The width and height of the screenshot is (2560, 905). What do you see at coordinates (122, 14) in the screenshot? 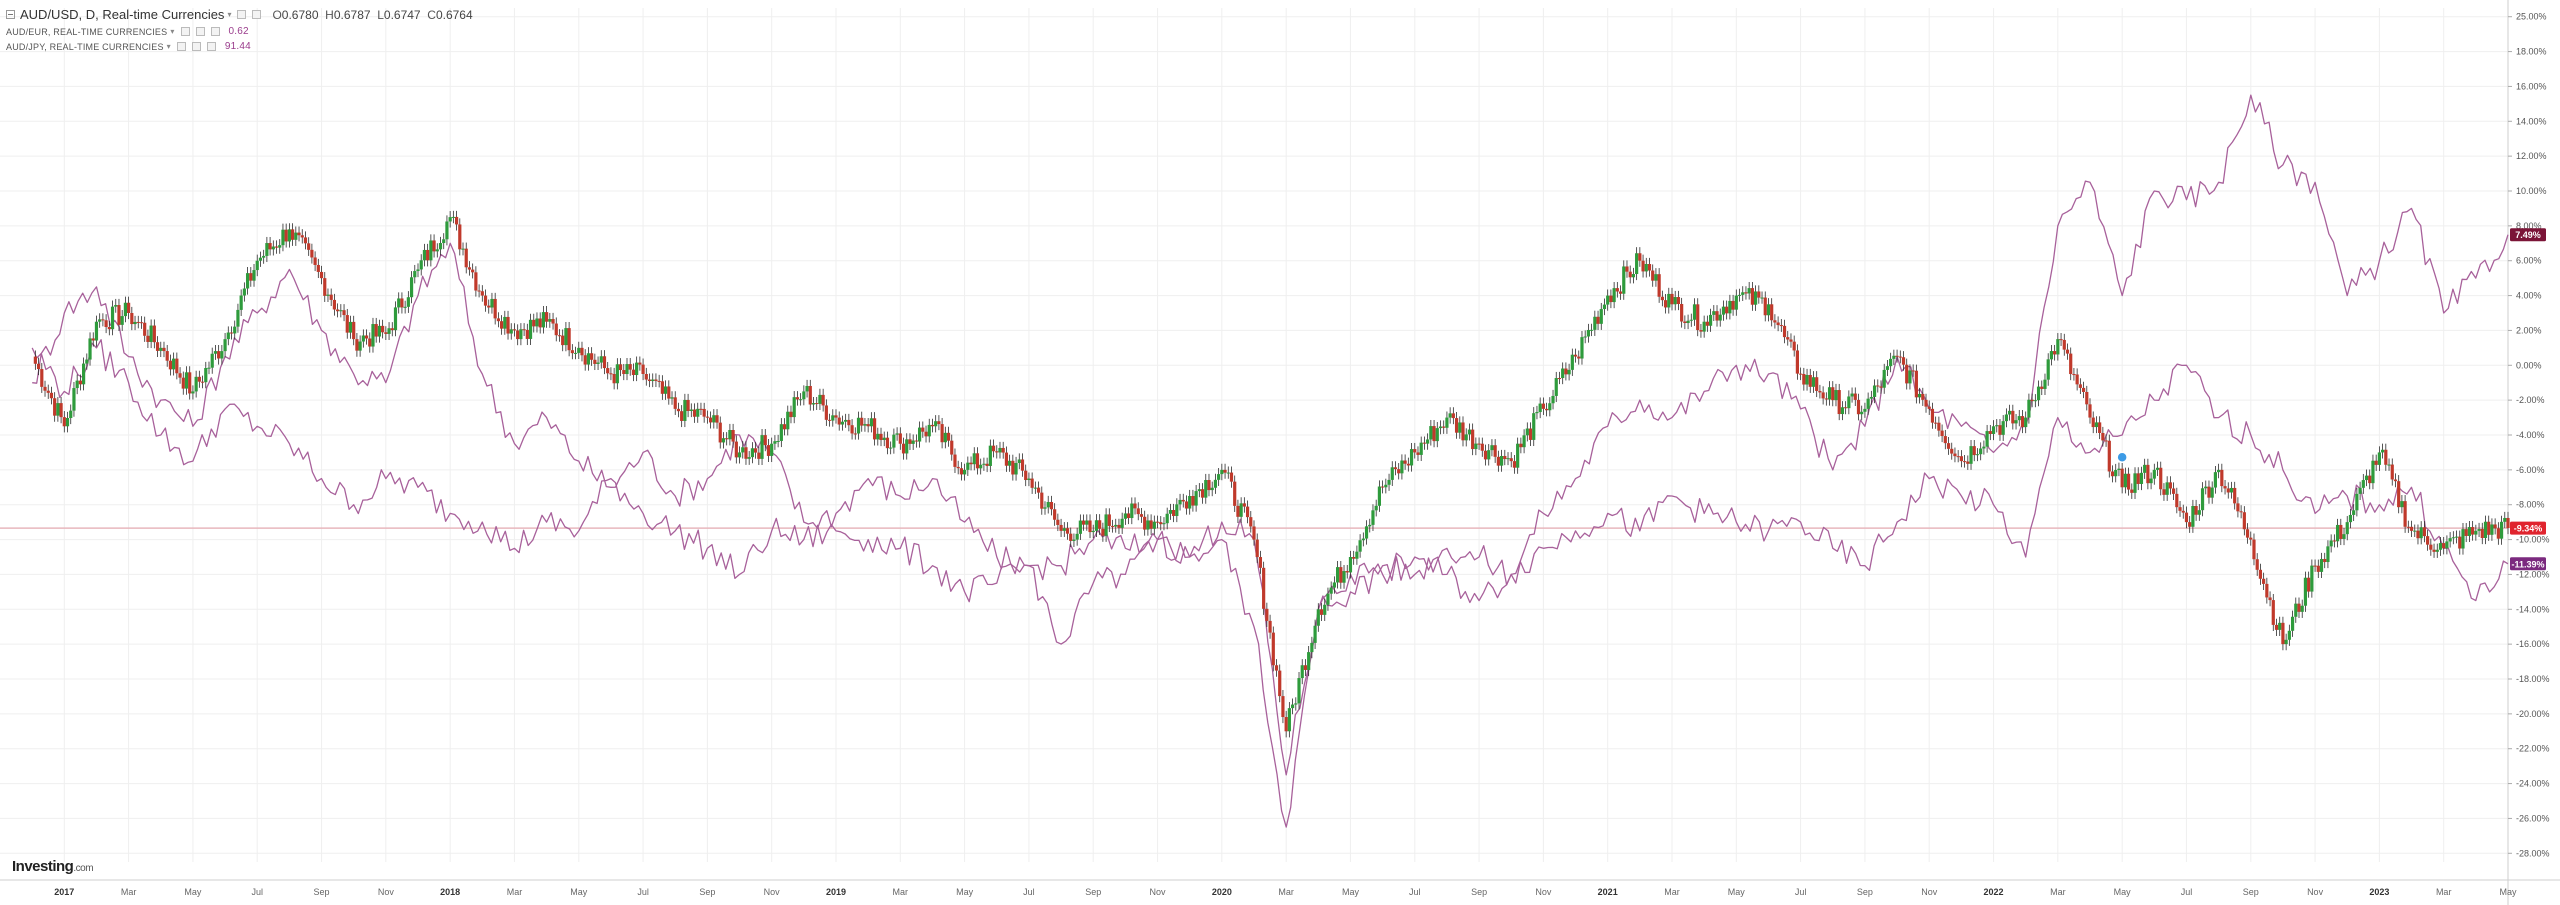
I see `symbol-title: AUD/USD, D, Real-time Currencies` at bounding box center [122, 14].